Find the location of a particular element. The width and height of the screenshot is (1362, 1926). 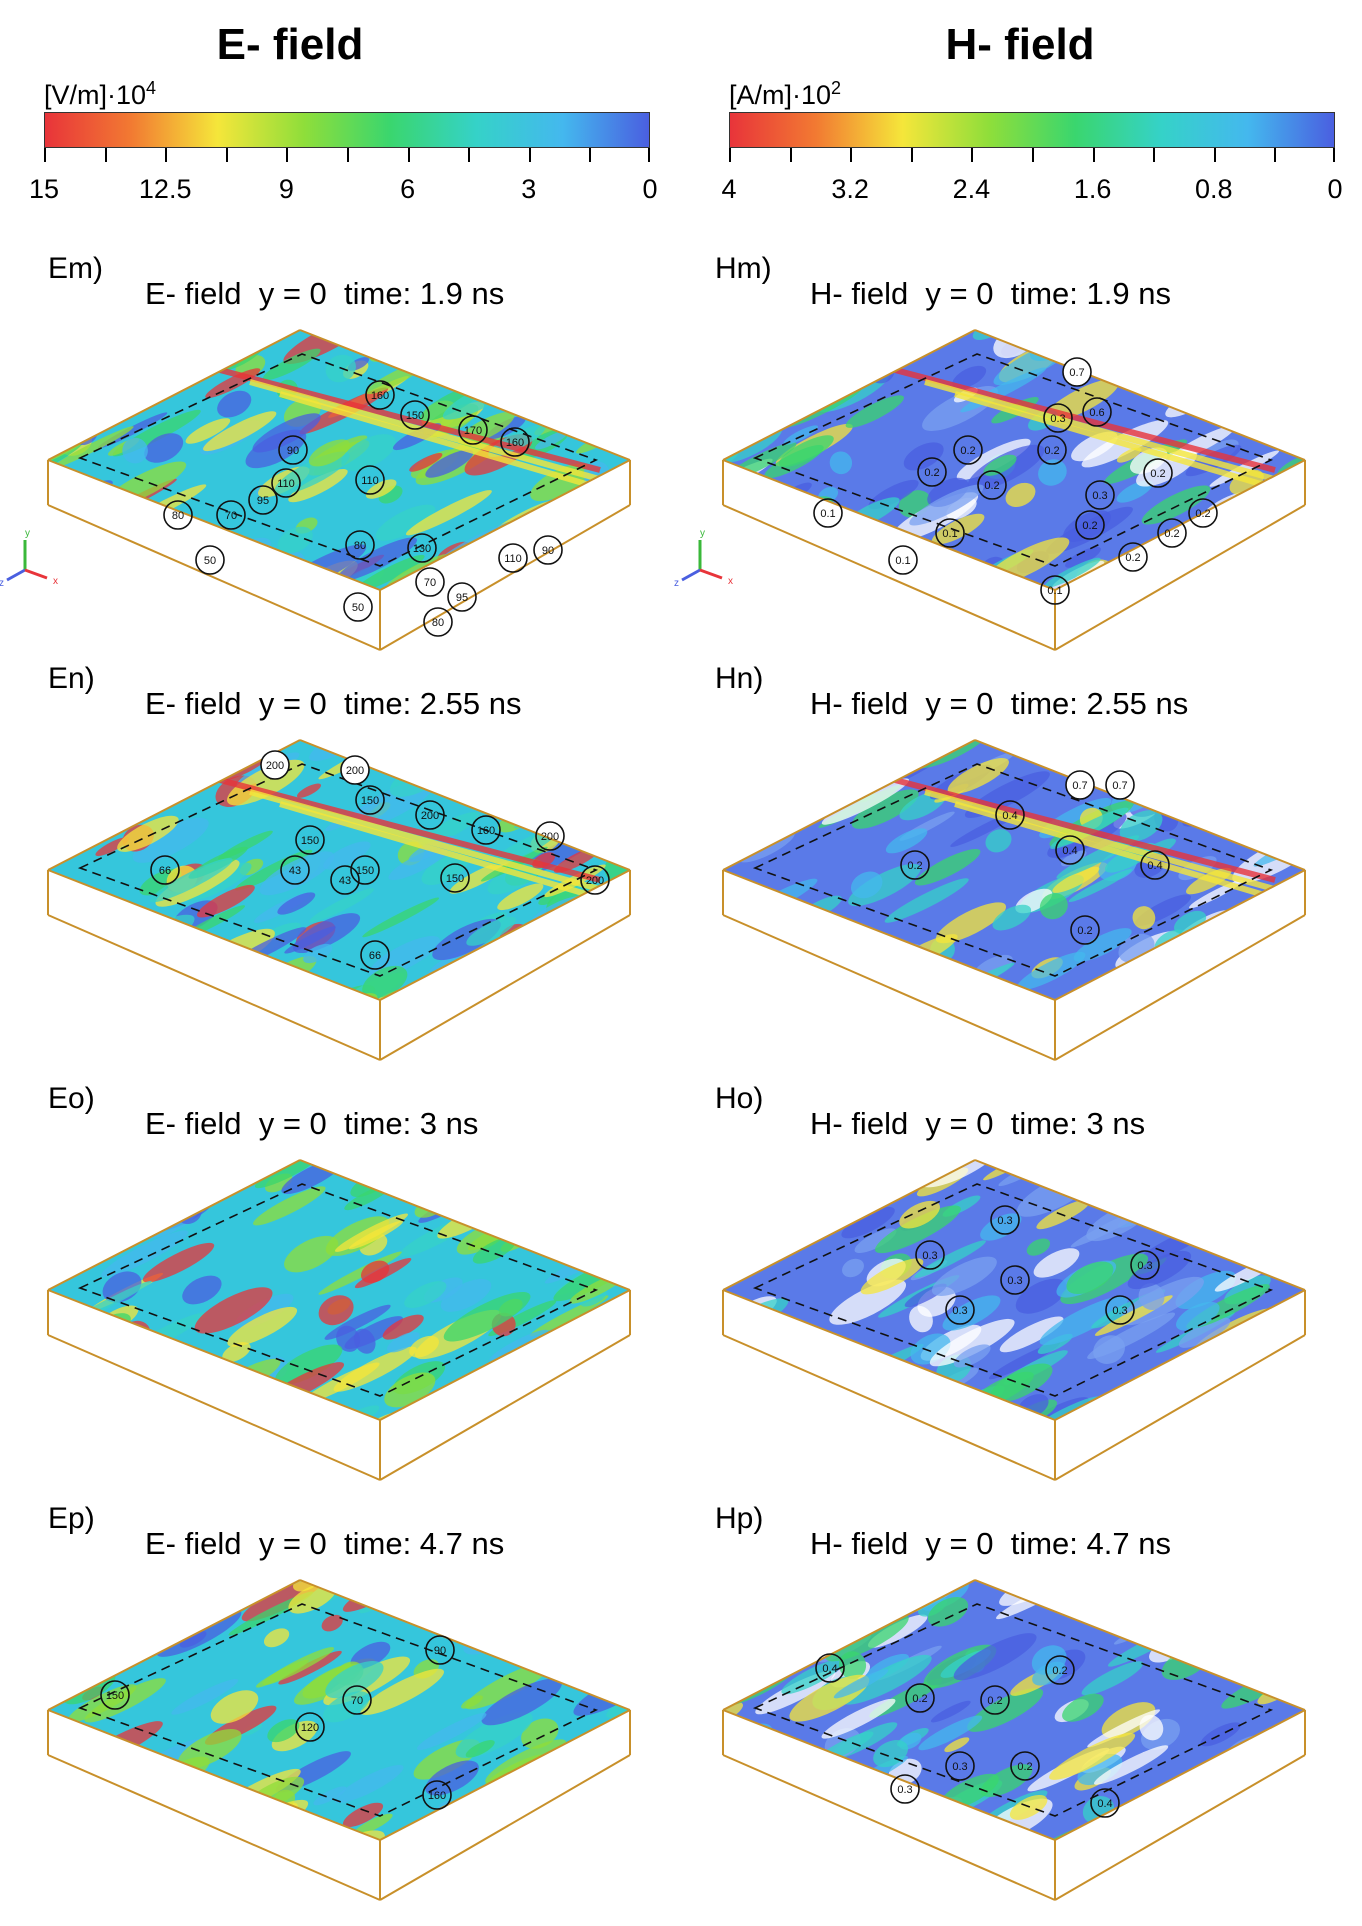

panel-label: Ep) is located at coordinates (71, 1518).